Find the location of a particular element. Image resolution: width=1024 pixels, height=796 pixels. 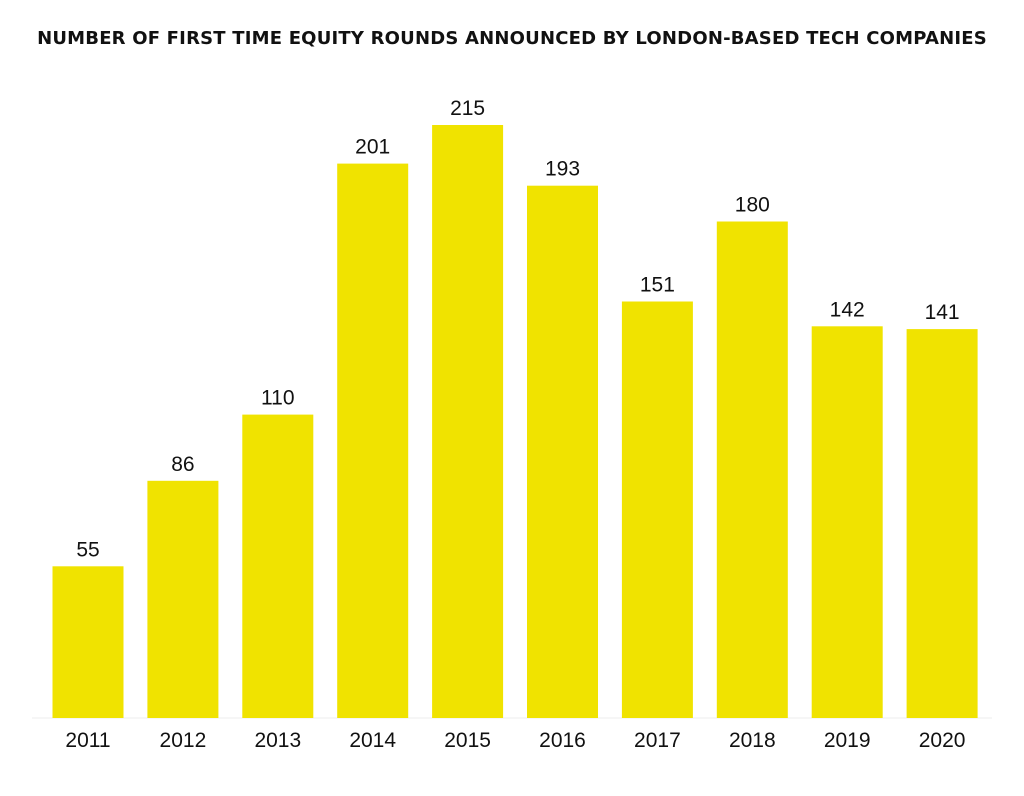

x-tick-label-2016: 2016 is located at coordinates (562, 740).